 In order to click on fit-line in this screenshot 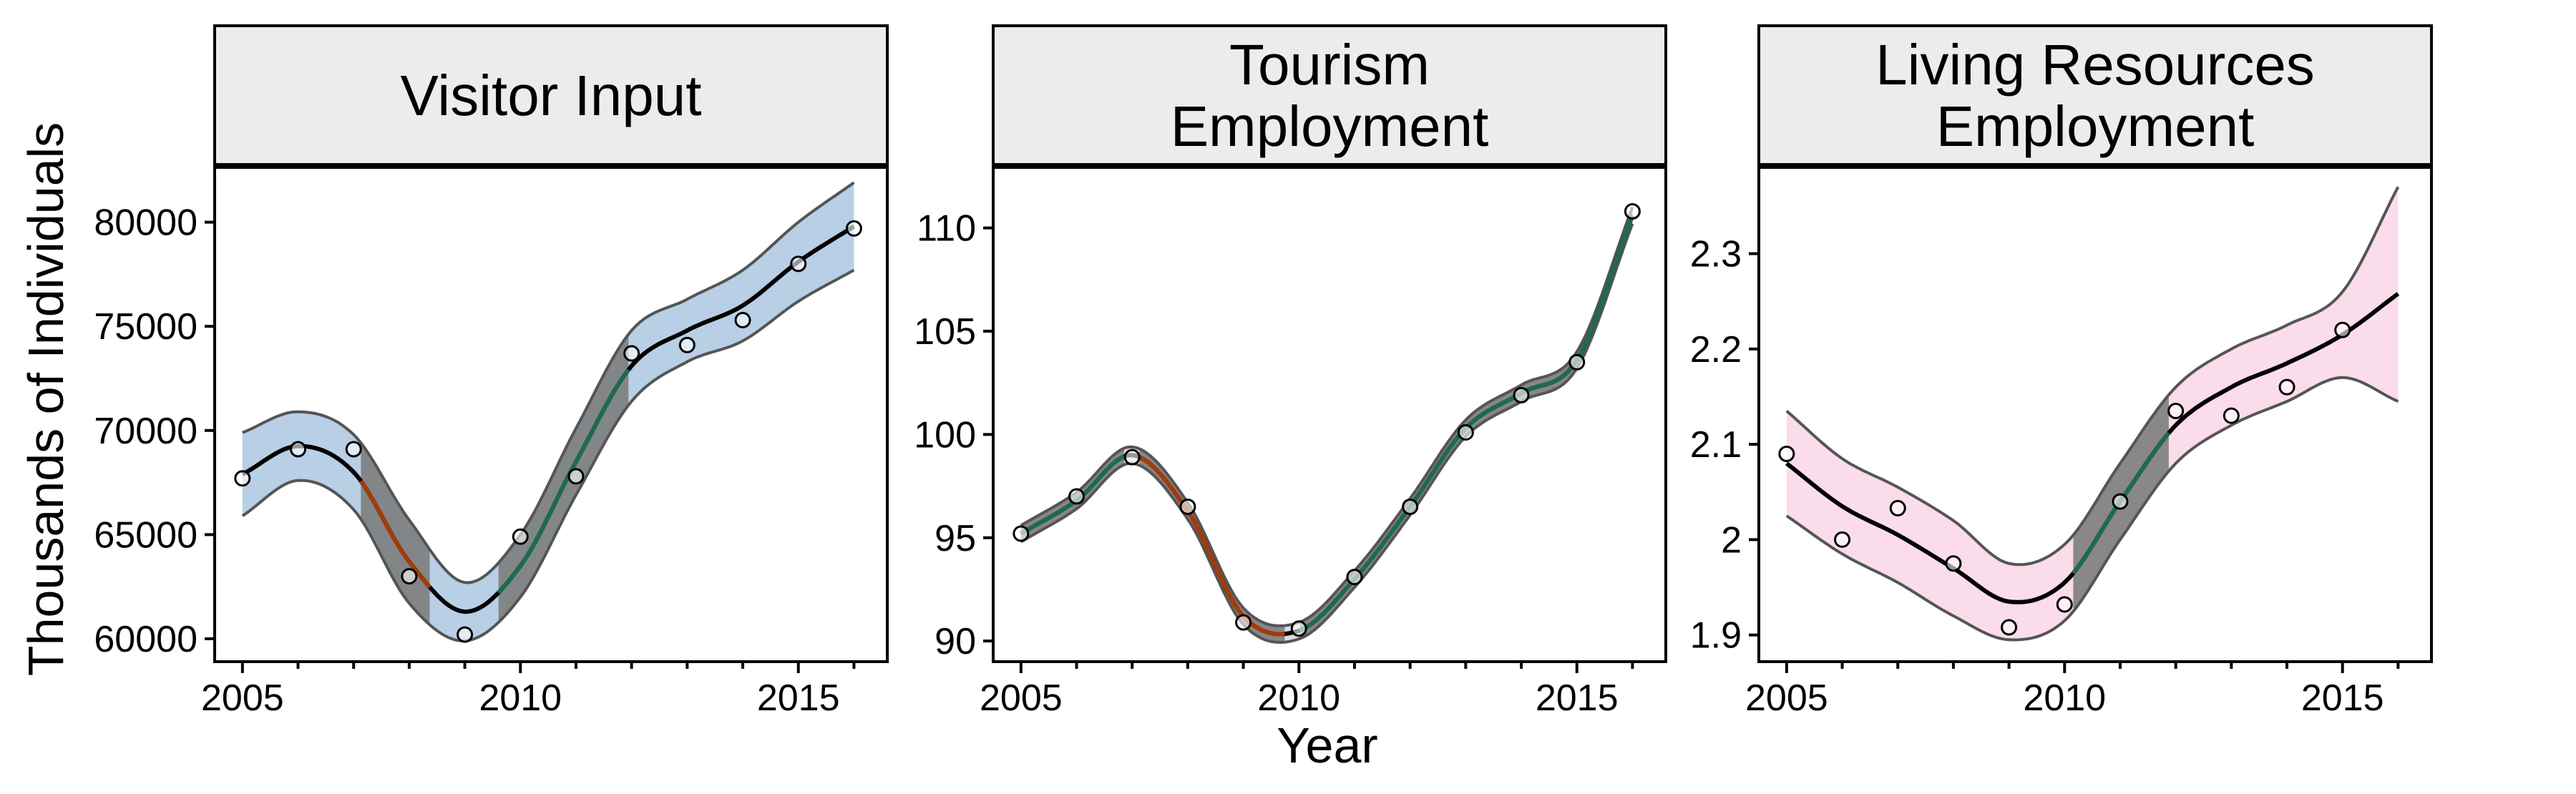, I will do `click(1327, 426)`.